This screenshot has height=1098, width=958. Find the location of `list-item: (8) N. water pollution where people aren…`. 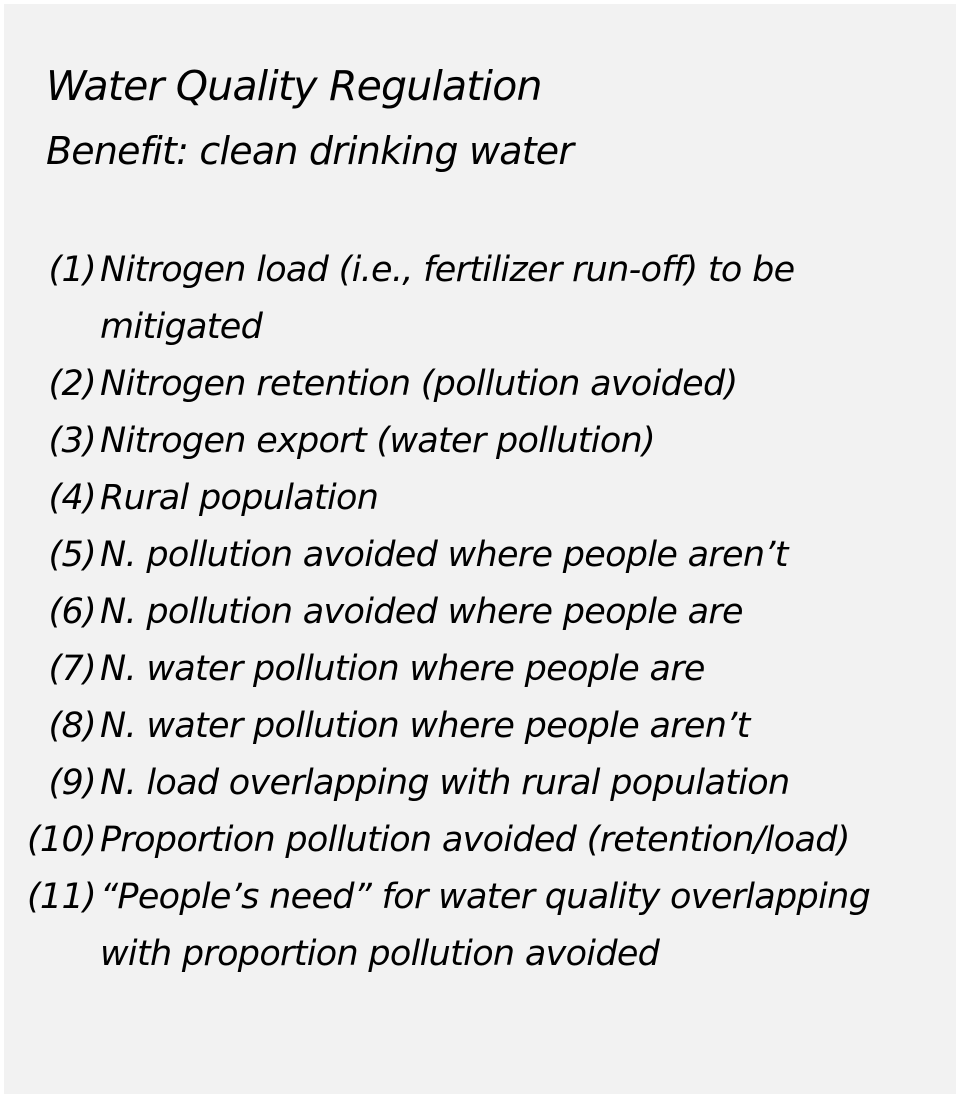

list-item: (8) N. water pollution where people aren… is located at coordinates (480, 726).